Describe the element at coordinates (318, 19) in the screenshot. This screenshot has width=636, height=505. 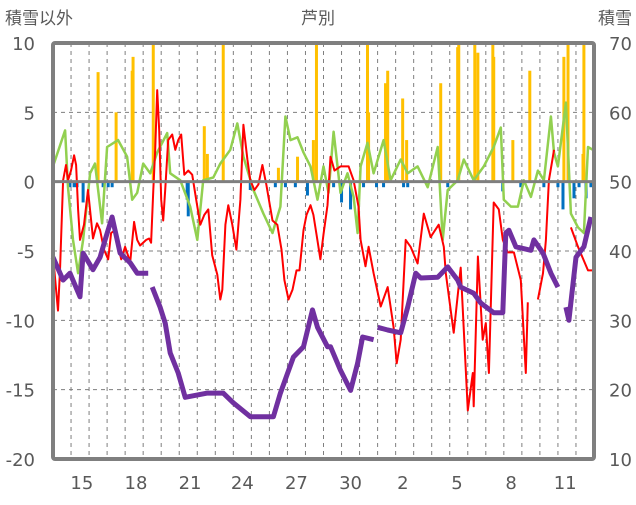
I see `chart-title: 芦別` at that location.